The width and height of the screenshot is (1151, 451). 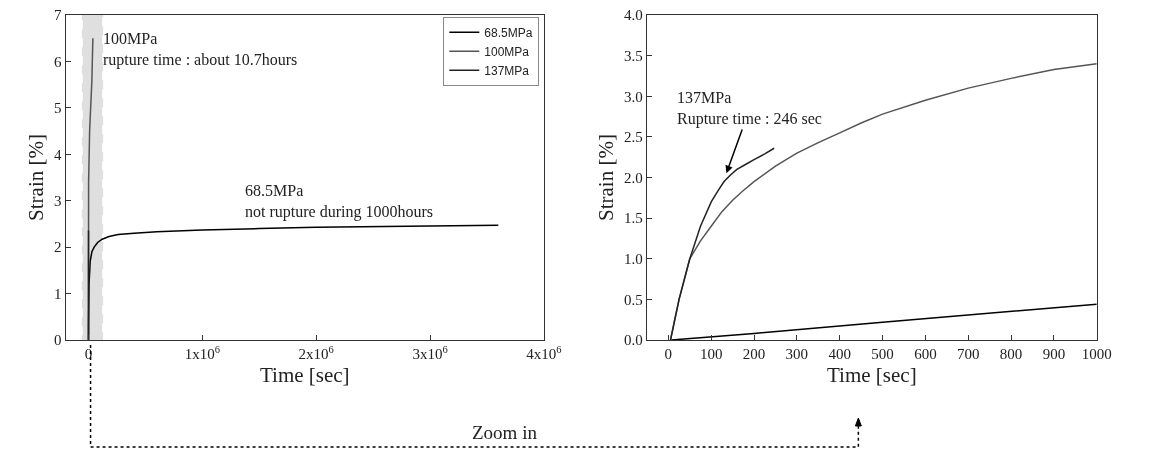 What do you see at coordinates (797, 354) in the screenshot?
I see `x-tick-label: 300` at bounding box center [797, 354].